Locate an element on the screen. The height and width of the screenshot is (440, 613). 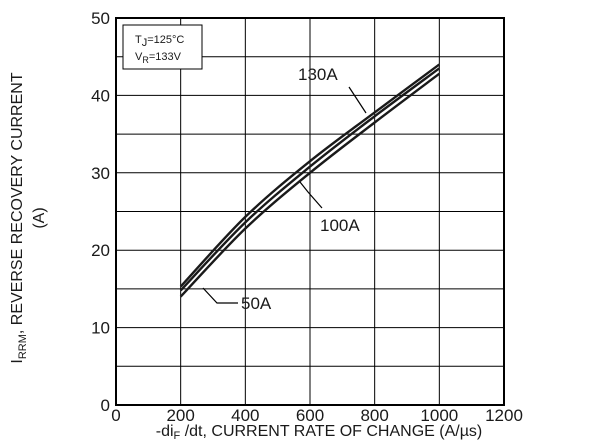
y-tick-label: 30 is located at coordinates (100, 173).